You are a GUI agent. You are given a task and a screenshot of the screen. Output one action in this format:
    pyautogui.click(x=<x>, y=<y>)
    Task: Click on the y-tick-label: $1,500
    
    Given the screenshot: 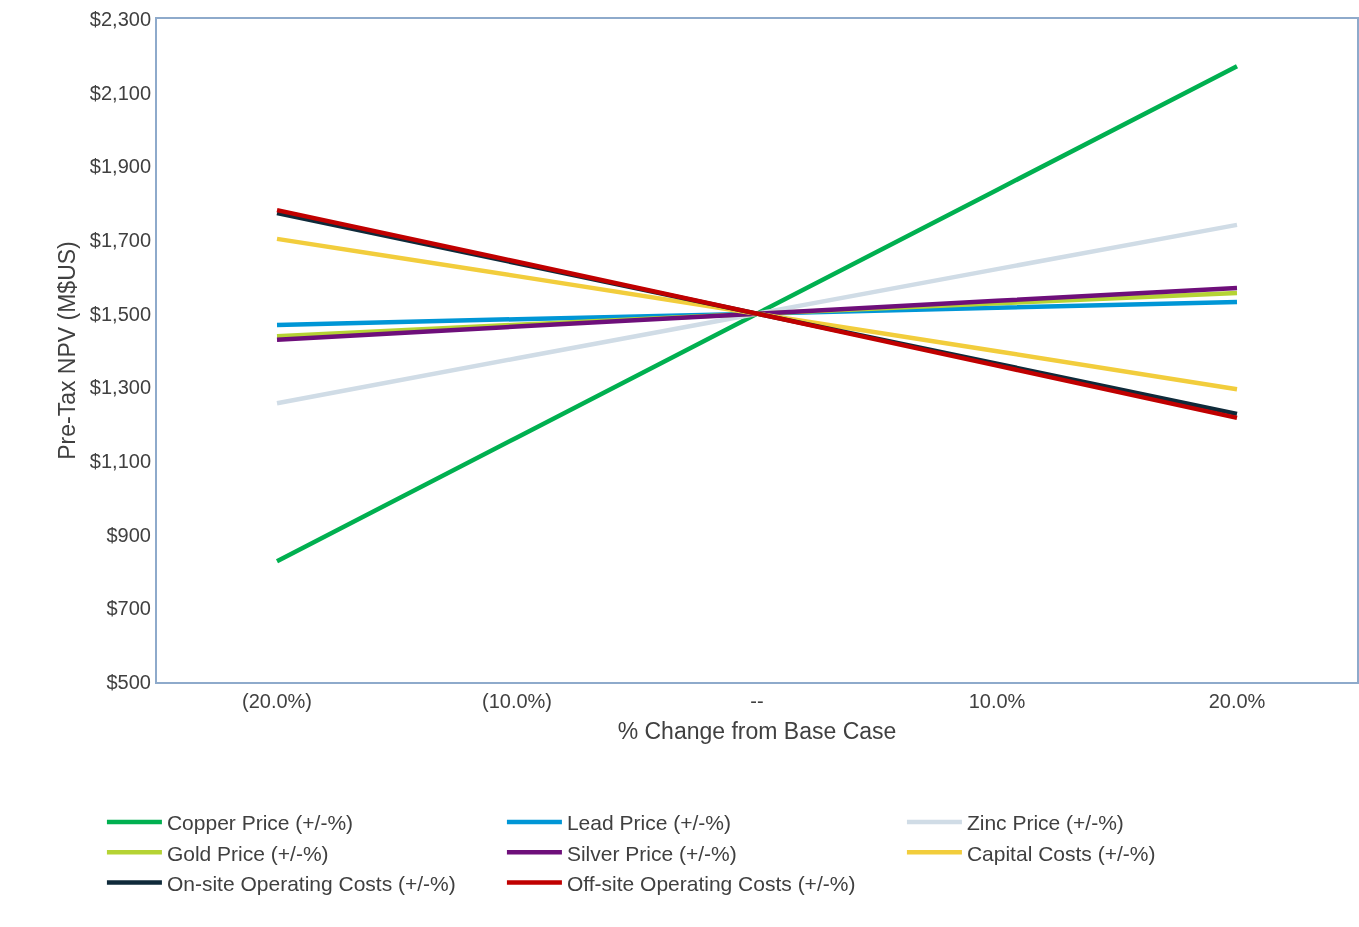 What is the action you would take?
    pyautogui.click(x=120, y=313)
    